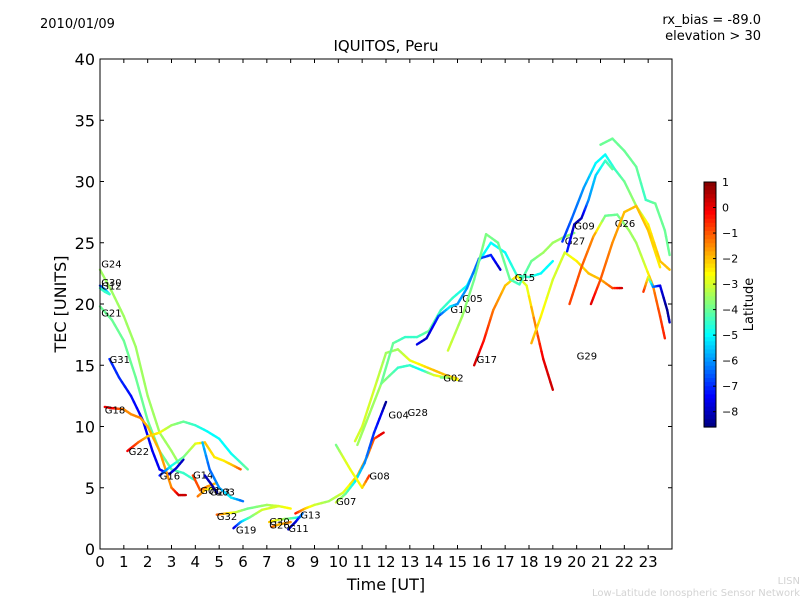 This screenshot has width=800, height=600. Describe the element at coordinates (713, 36) in the screenshot. I see `elevation-label: elevation > 30` at that location.